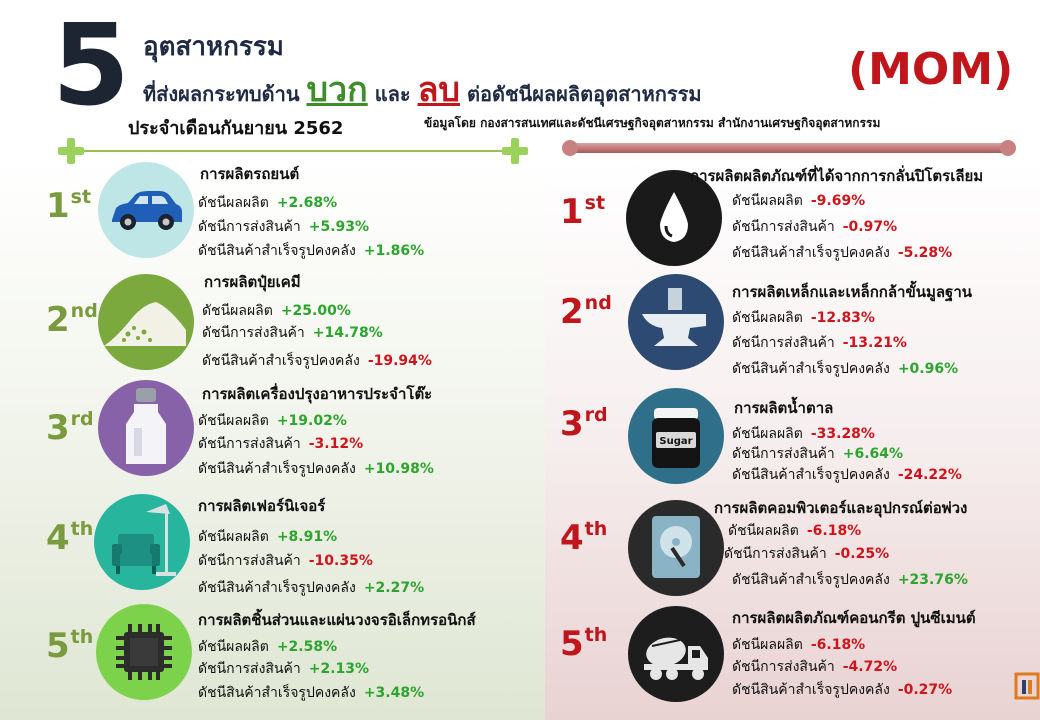 Image resolution: width=1040 pixels, height=720 pixels. I want to click on item-title: การผลิตเฟอร์นิเจอร์, so click(262, 506).